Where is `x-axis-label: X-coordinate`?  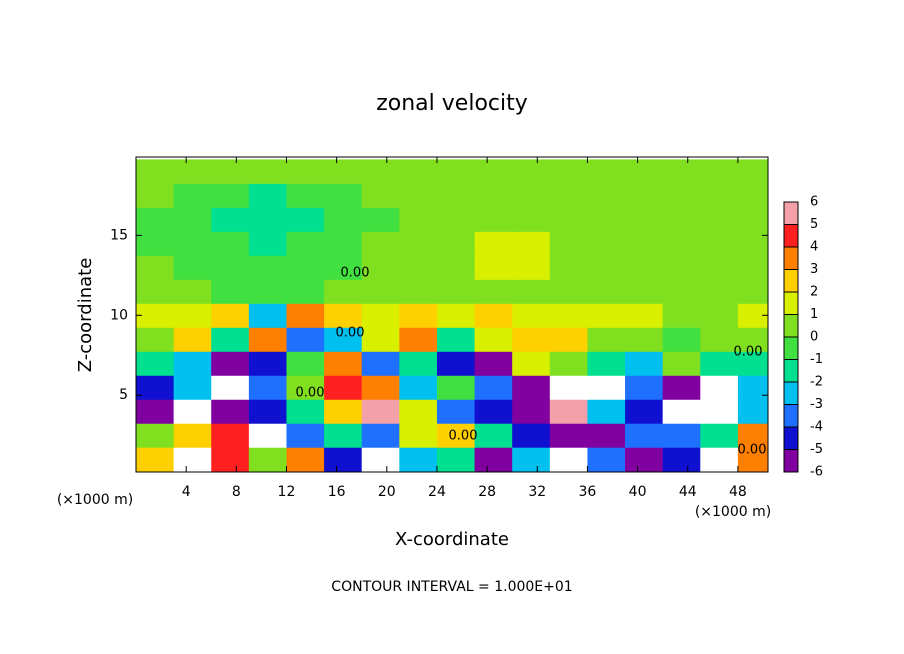
x-axis-label: X-coordinate is located at coordinates (452, 539).